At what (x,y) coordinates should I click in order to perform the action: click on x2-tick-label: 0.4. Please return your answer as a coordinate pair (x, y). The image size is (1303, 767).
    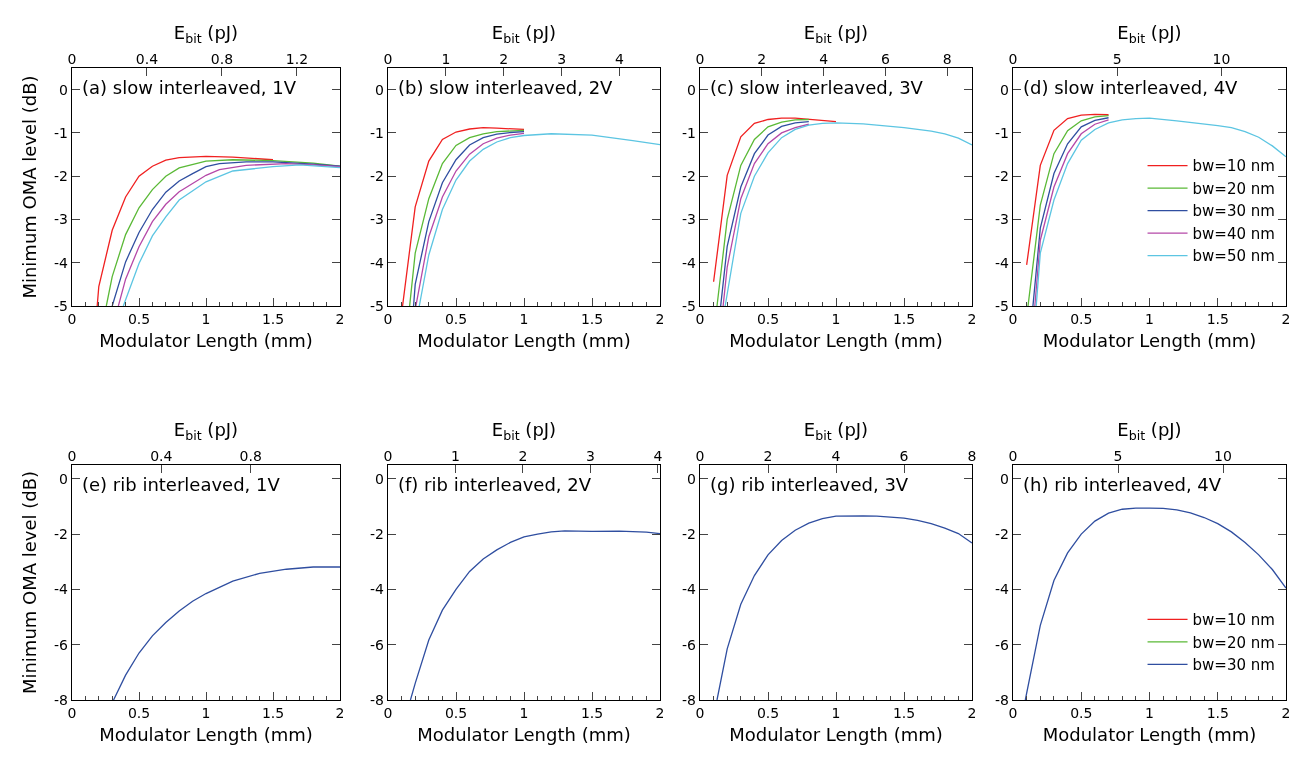
    Looking at the image, I should click on (161, 456).